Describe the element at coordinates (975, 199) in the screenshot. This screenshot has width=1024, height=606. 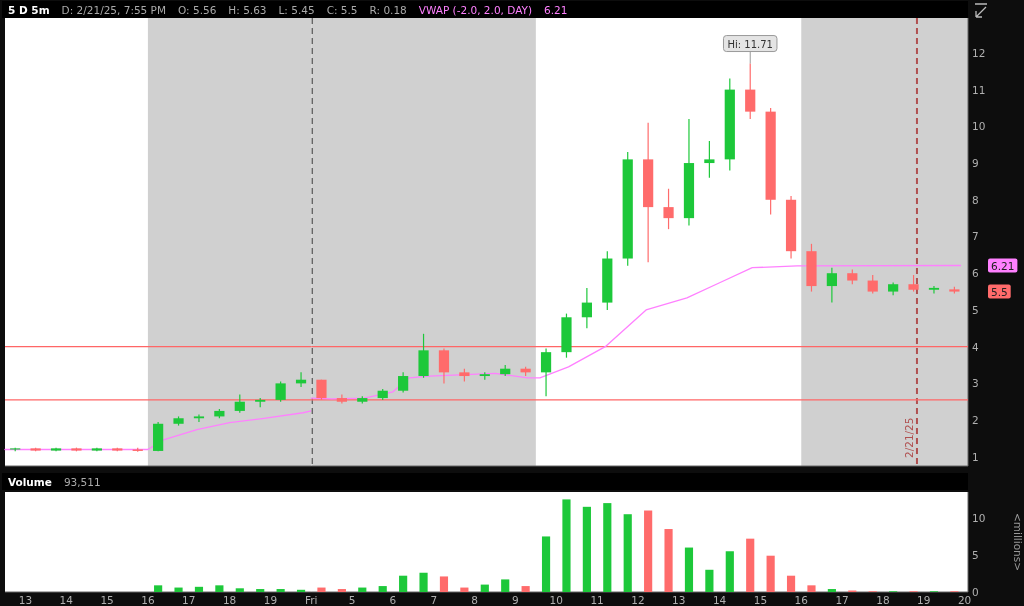
I see `y-tick-label: 8` at that location.